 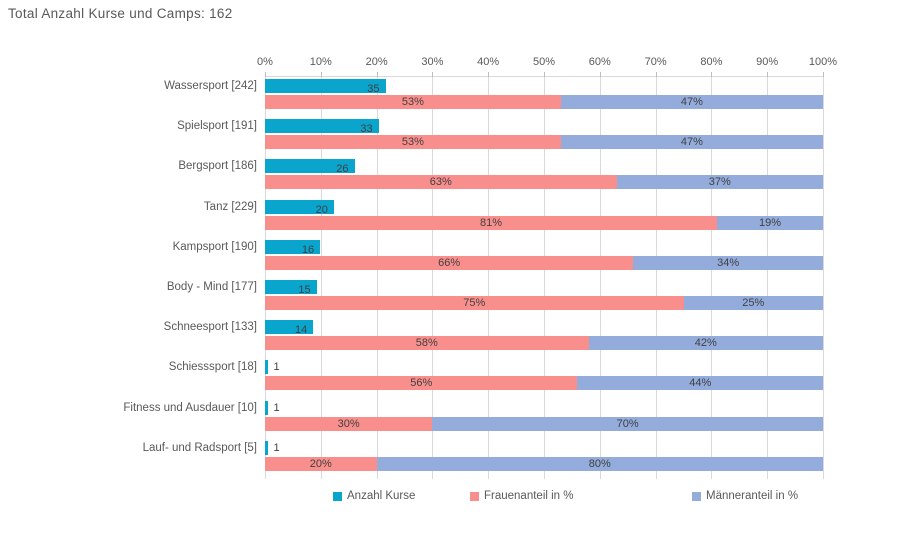 I want to click on category-label: Kampsport [190], so click(x=214, y=246).